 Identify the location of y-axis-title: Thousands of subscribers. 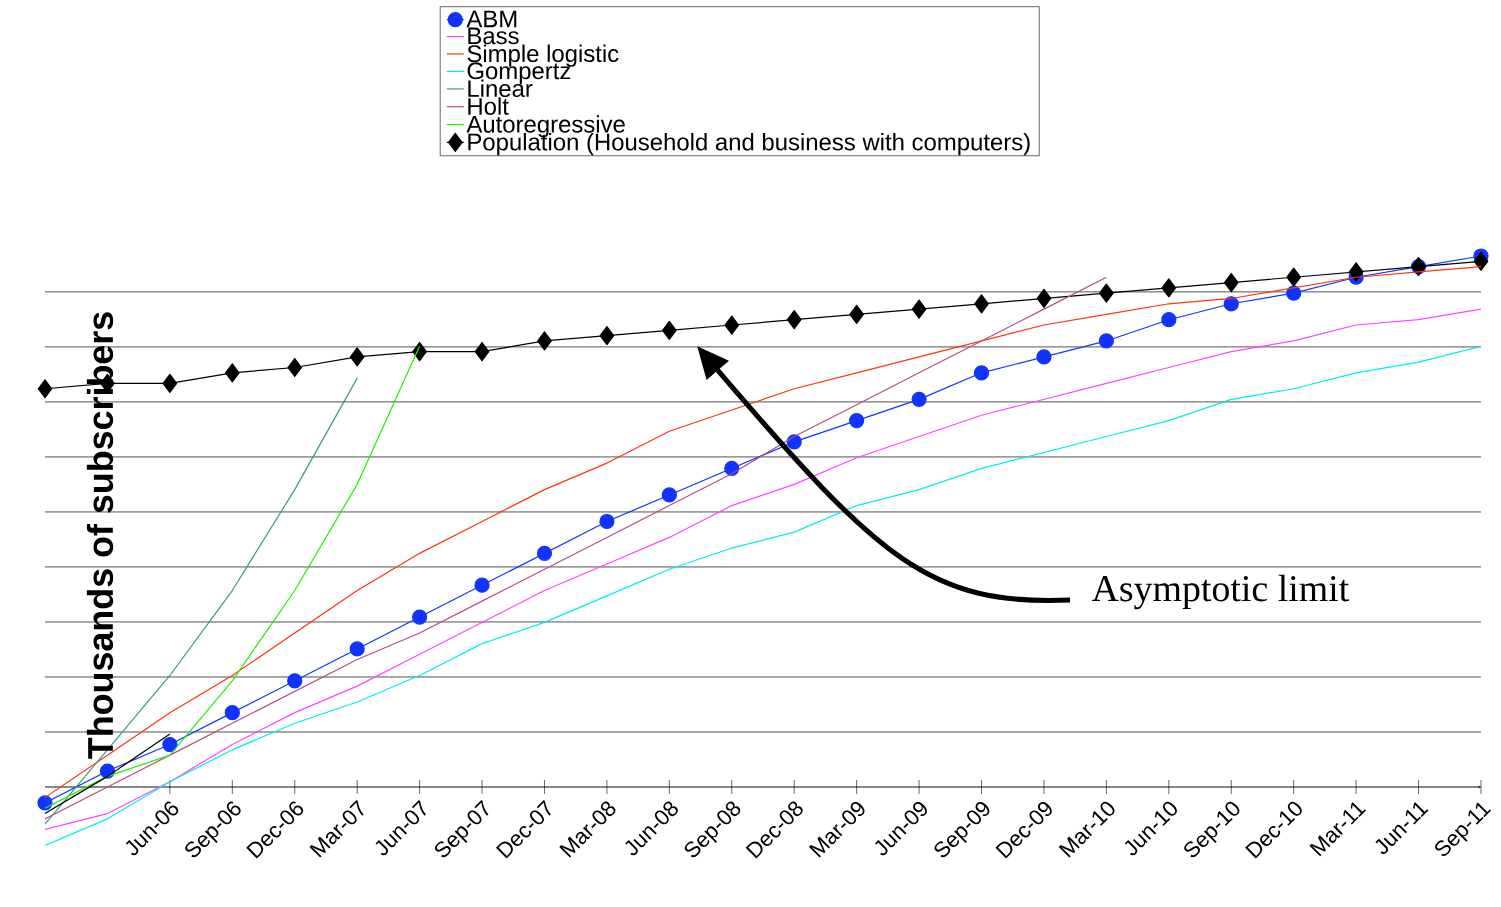
(100, 535).